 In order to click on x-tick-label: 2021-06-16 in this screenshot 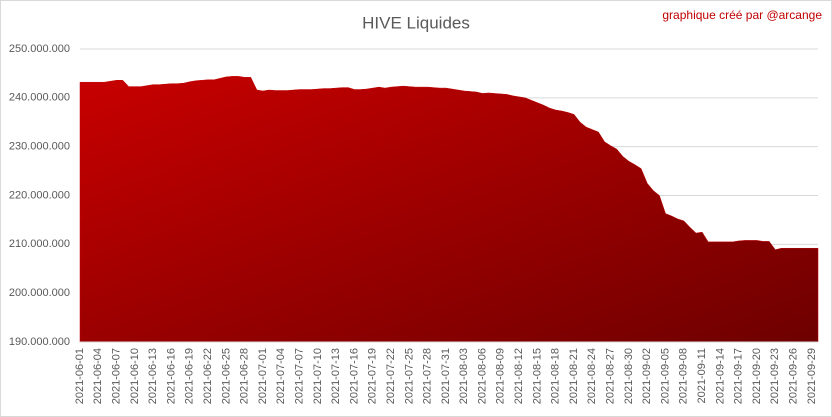, I will do `click(171, 376)`.